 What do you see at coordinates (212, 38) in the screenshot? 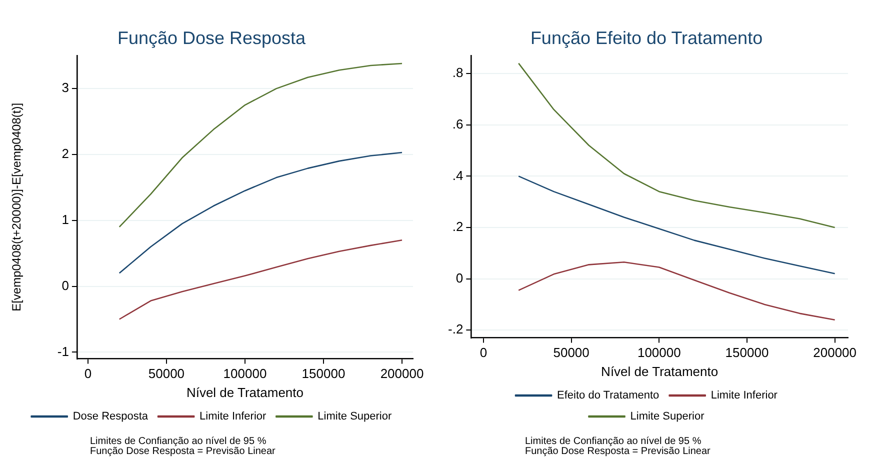
I see `chart-title: Função Dose Resposta` at bounding box center [212, 38].